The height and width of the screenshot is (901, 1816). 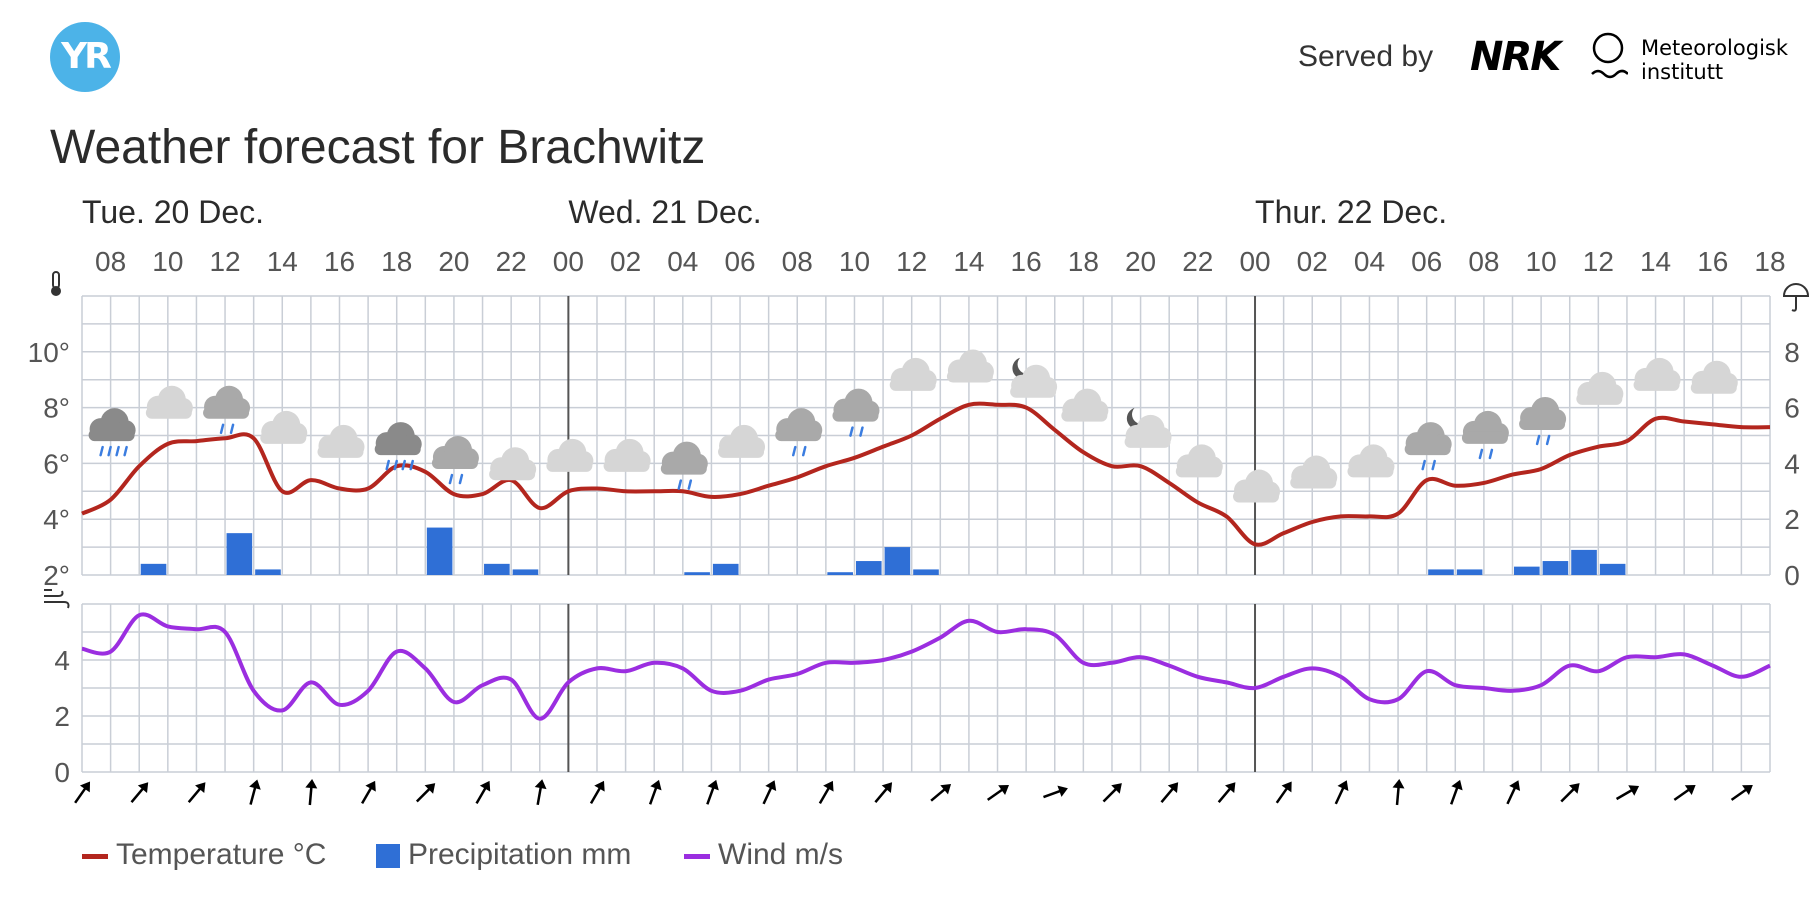 I want to click on legend-wind: Wind m/s, so click(x=763, y=855).